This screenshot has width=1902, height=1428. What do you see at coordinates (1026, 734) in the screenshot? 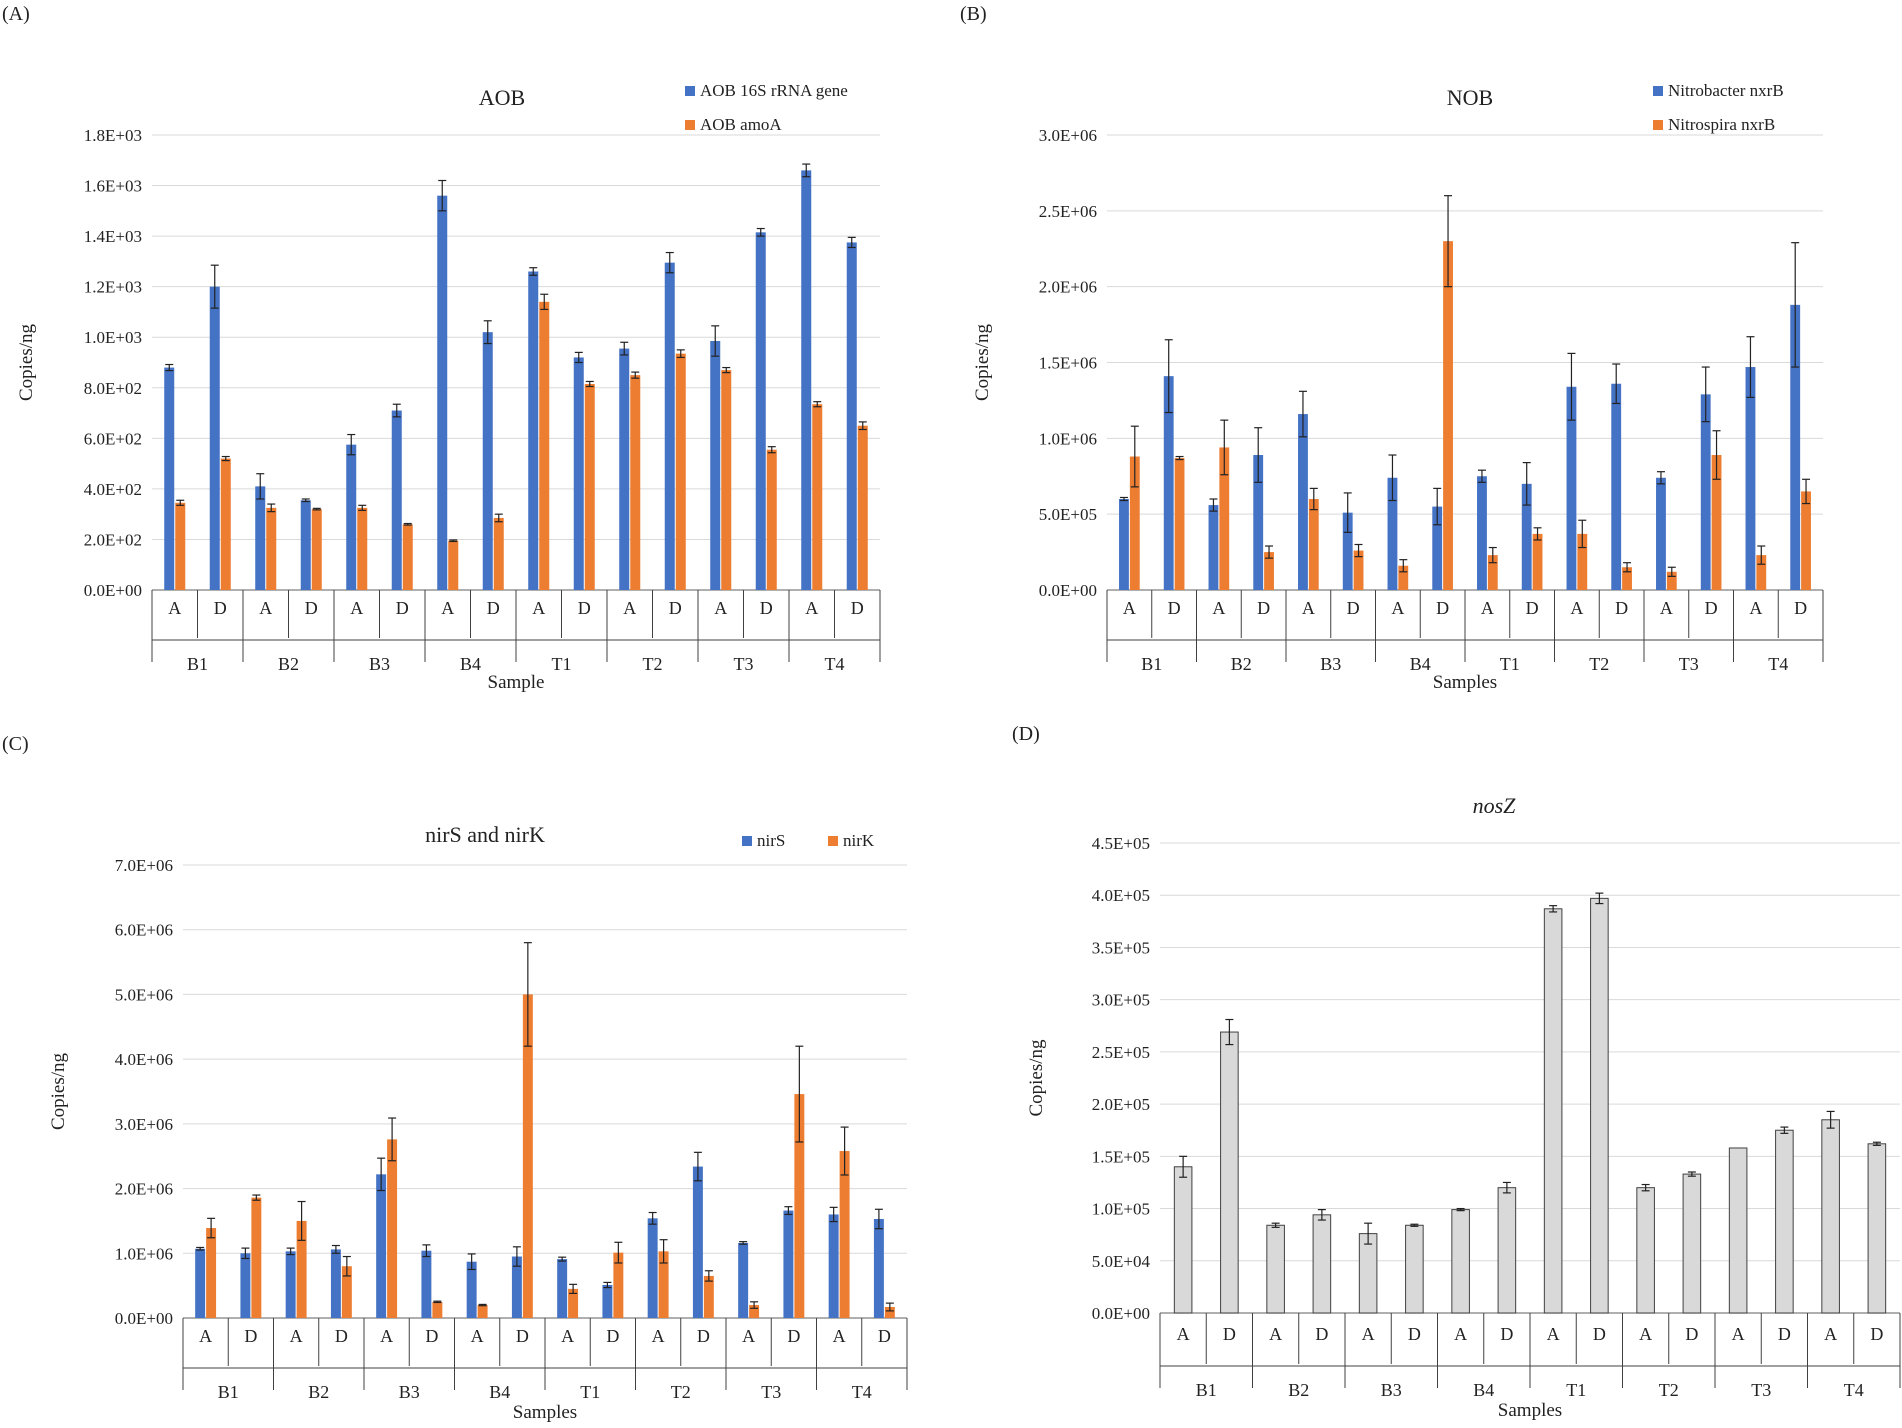
I see `panel-label: (D)` at bounding box center [1026, 734].